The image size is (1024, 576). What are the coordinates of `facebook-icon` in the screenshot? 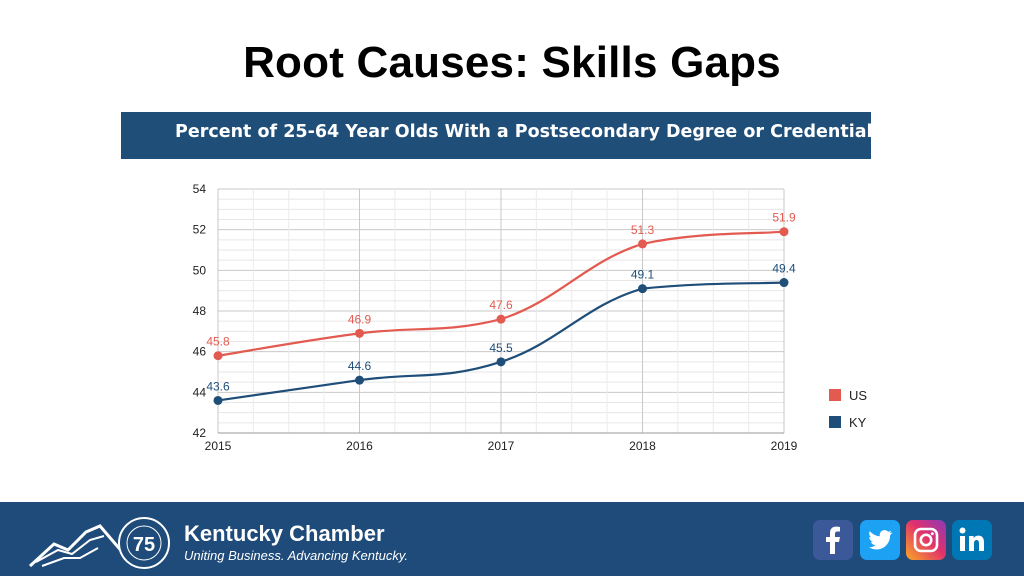 It's located at (833, 540).